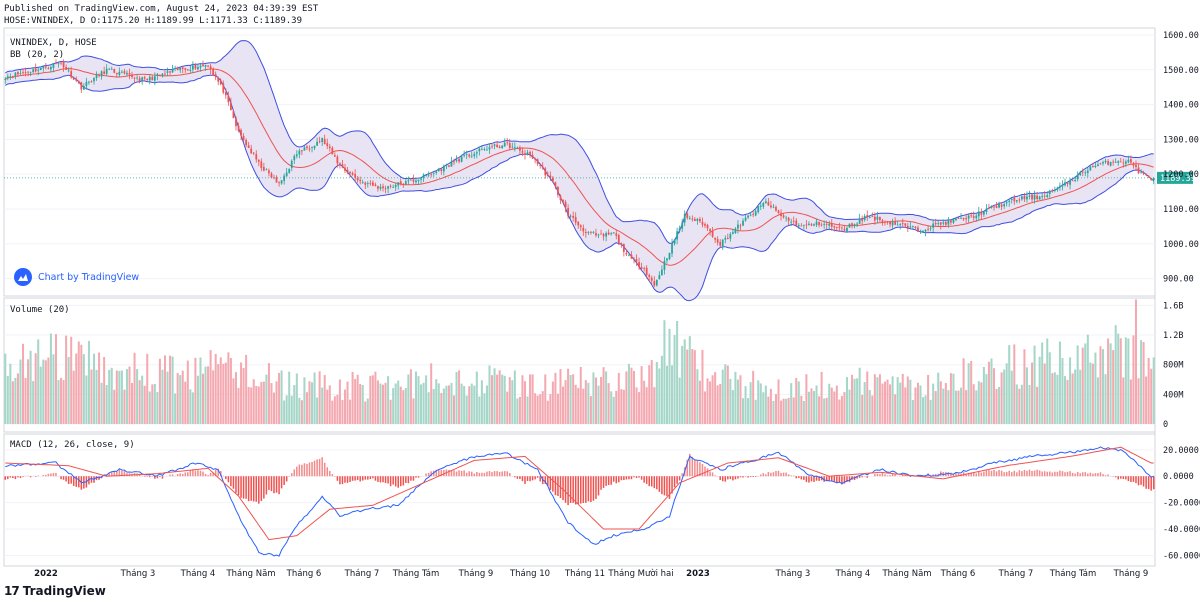  What do you see at coordinates (906, 574) in the screenshot?
I see `x-tick-label: Tháng Năm` at bounding box center [906, 574].